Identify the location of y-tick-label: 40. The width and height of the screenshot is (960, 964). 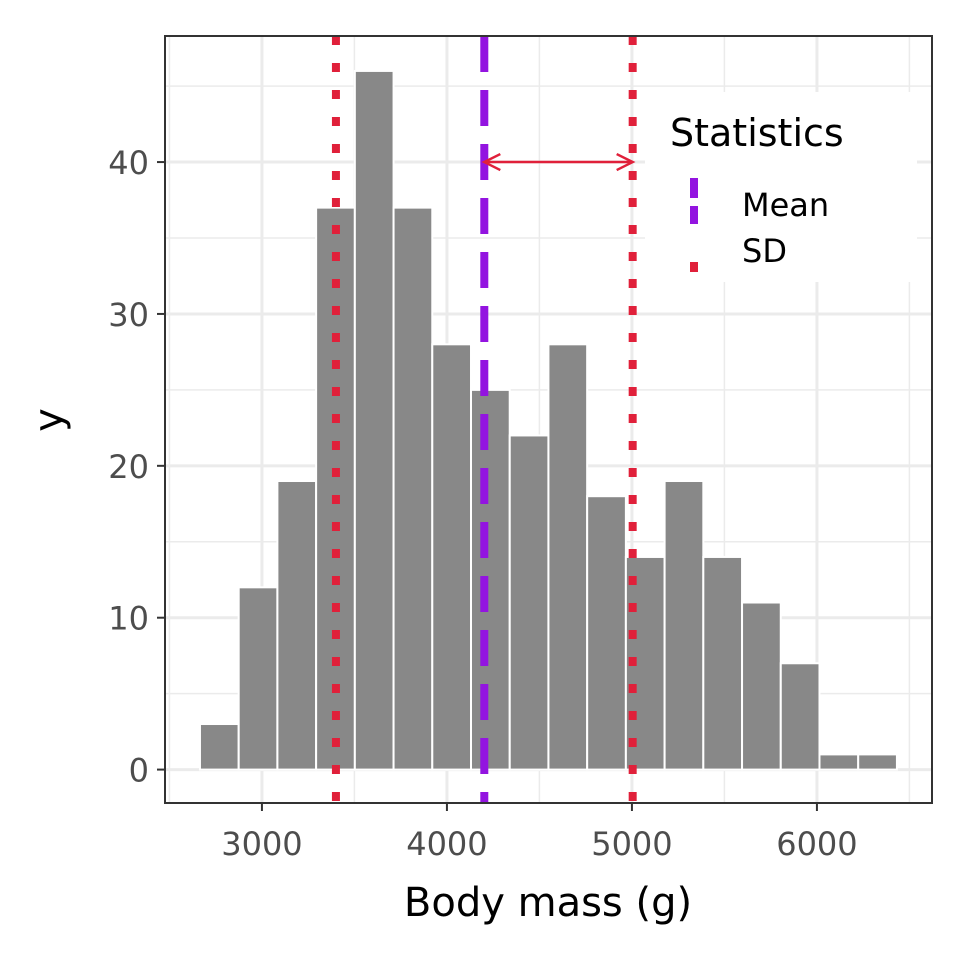
(128, 163).